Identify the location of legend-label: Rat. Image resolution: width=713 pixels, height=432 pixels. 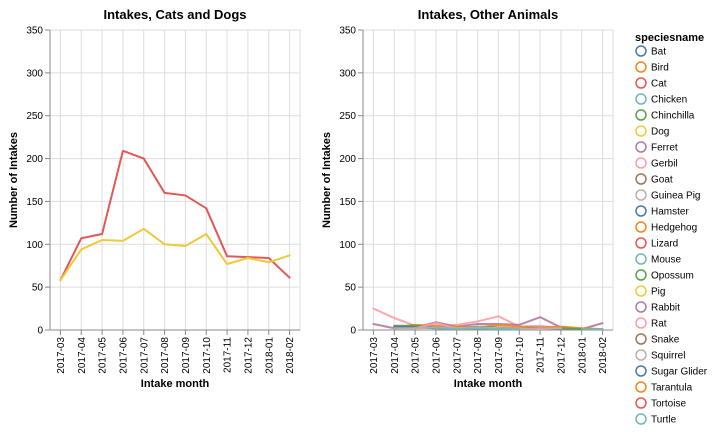
(659, 324).